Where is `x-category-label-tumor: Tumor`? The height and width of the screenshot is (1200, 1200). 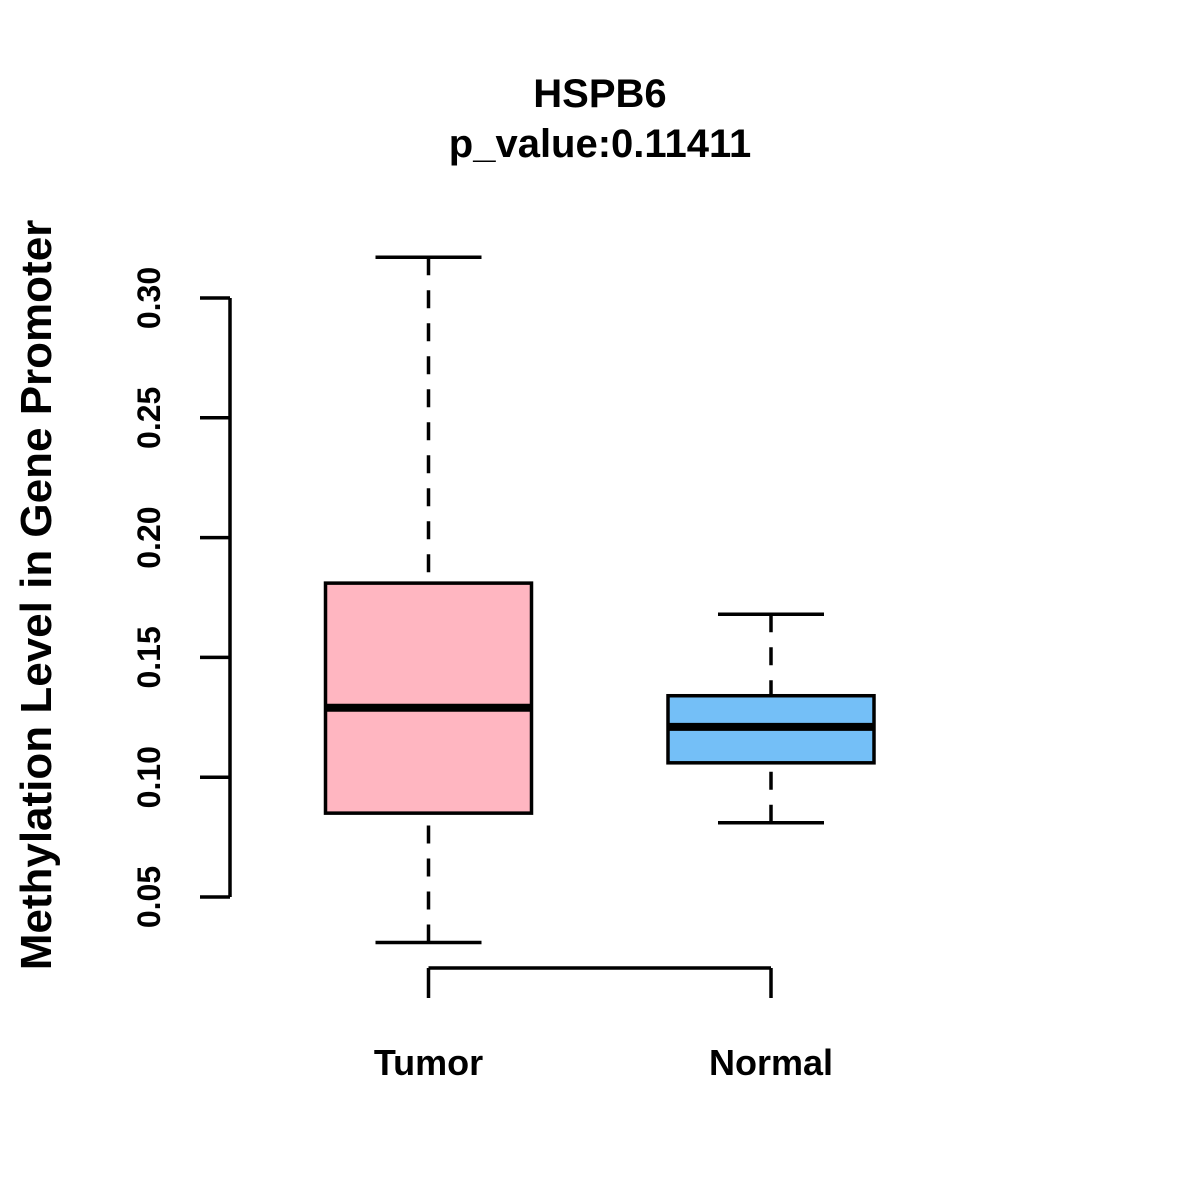
x-category-label-tumor: Tumor is located at coordinates (428, 1062).